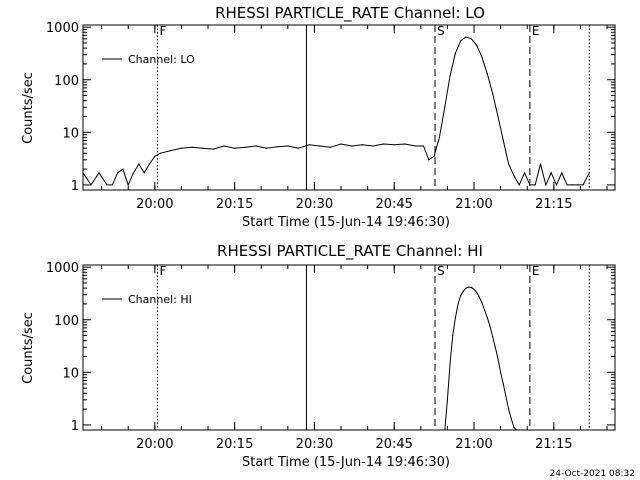 The width and height of the screenshot is (640, 480). Describe the element at coordinates (62, 28) in the screenshot. I see `y-tick-label-lo: 1000` at that location.